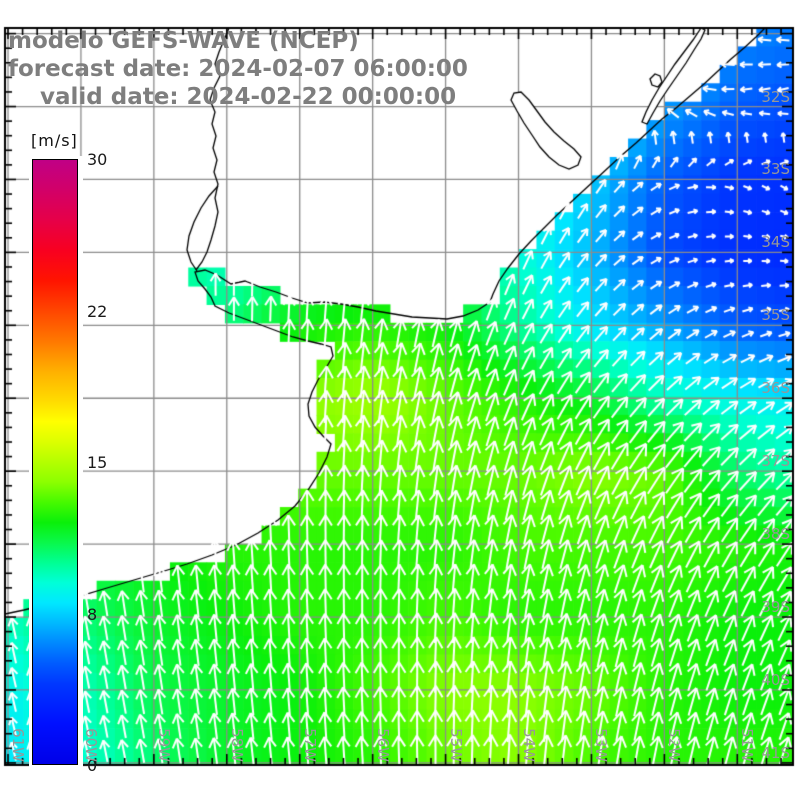  I want to click on colorbar-tick-label: 15, so click(97, 462).